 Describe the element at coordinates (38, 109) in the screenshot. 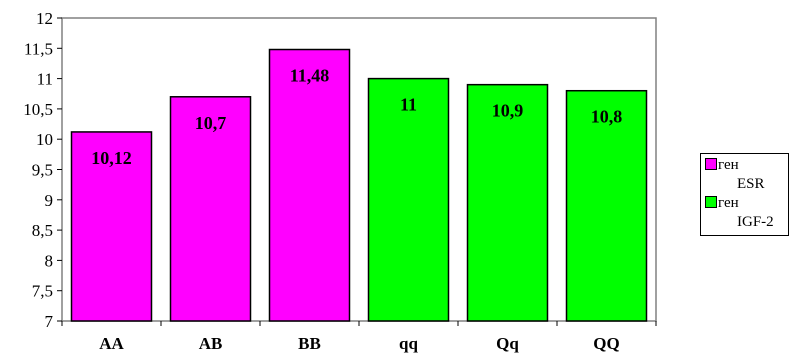

I see `y-tick-label: 10,5` at that location.